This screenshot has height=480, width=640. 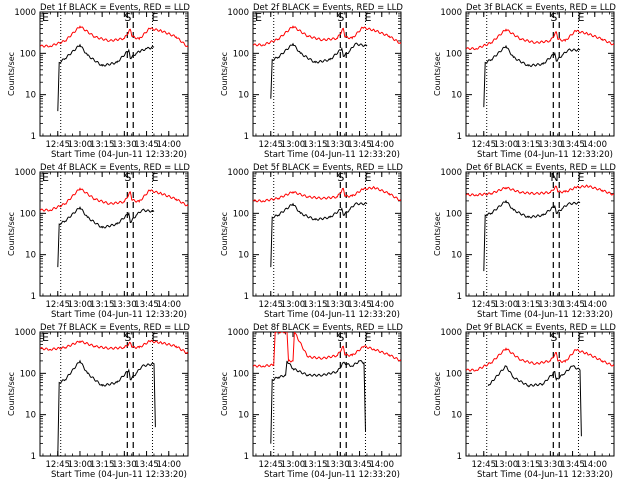 I want to click on panel-title: Det 2f BLACK = Events, RED = LLD, so click(x=328, y=8).